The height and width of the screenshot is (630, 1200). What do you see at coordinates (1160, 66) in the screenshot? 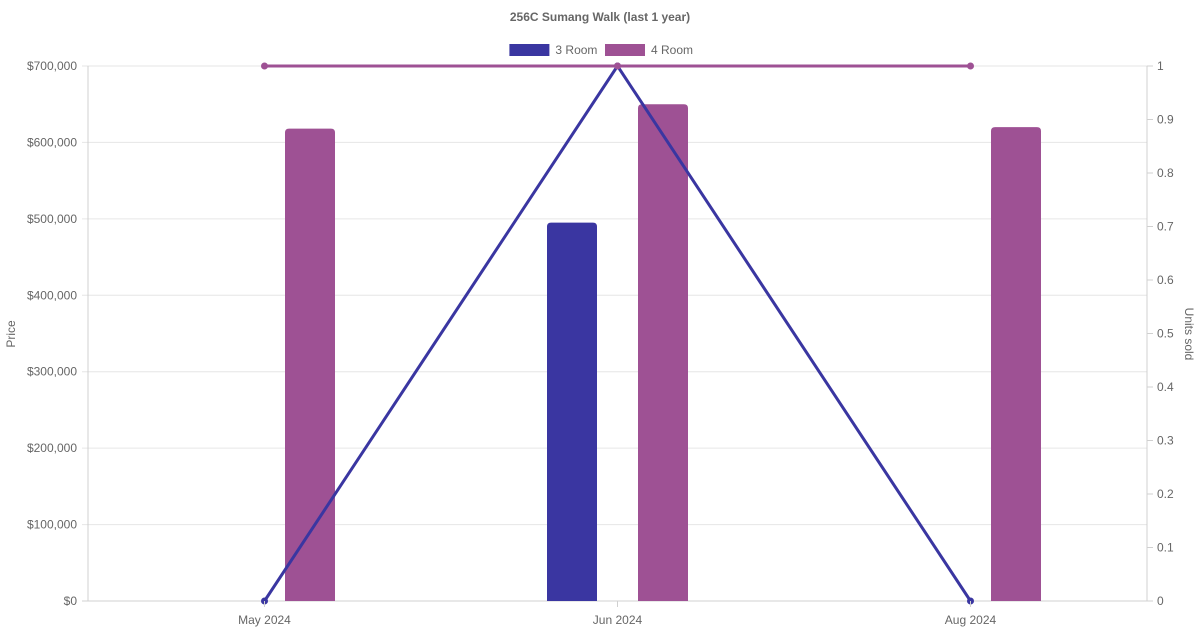
I see `y-right-tick-label: 1` at bounding box center [1160, 66].